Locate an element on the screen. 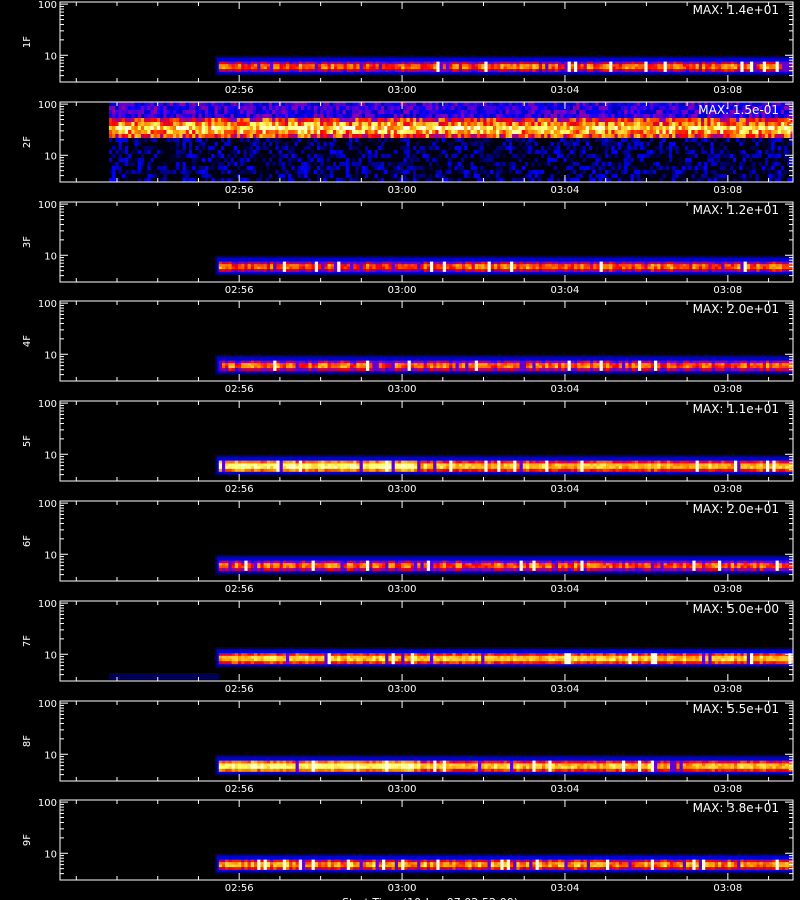 Image resolution: width=800 pixels, height=900 pixels. panel-label: 4F is located at coordinates (27, 341).